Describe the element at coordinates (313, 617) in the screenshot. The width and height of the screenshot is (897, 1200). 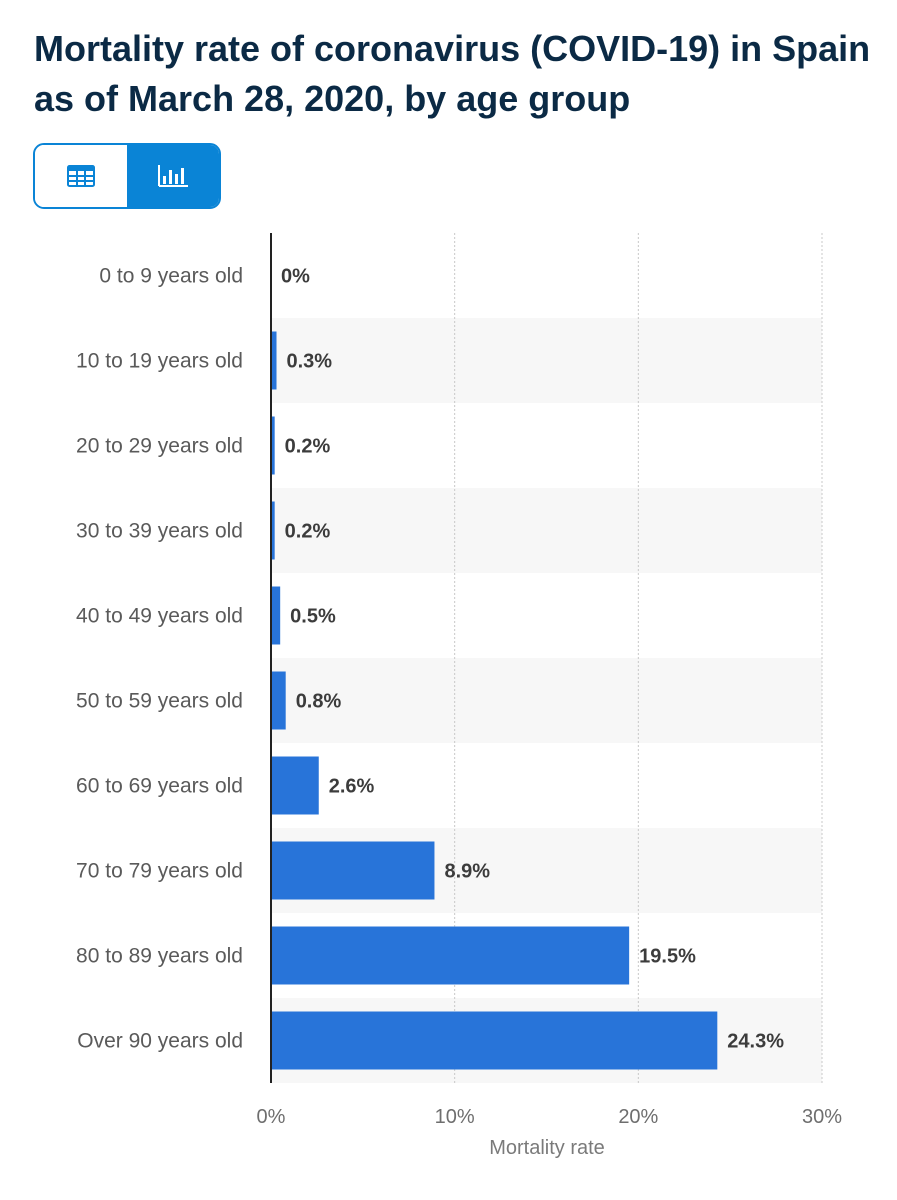
I see `bar-value-label: 0.5%` at that location.